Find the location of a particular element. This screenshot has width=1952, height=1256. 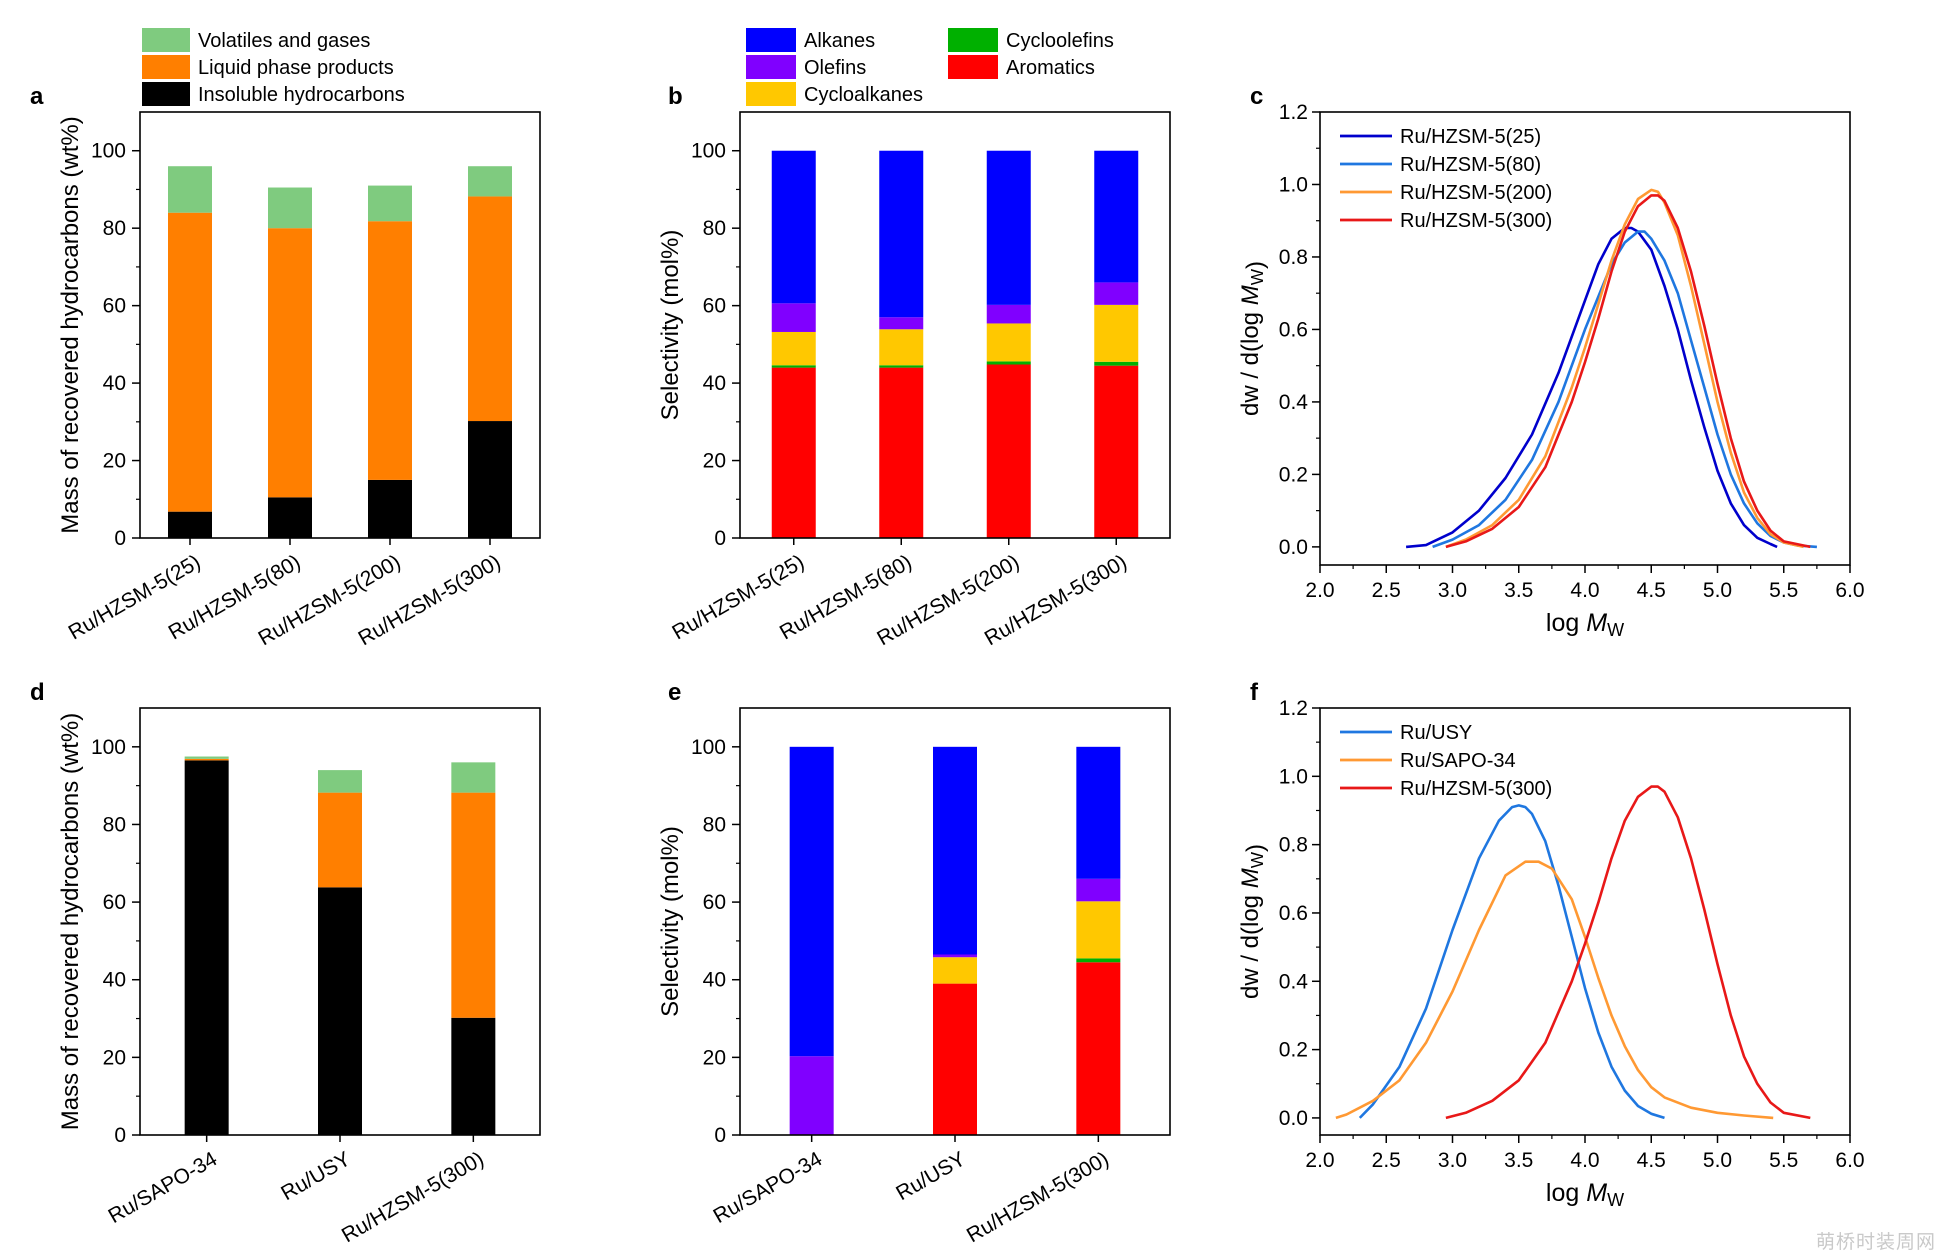

y-axis-label: Selectivity (mol%) is located at coordinates (670, 325).